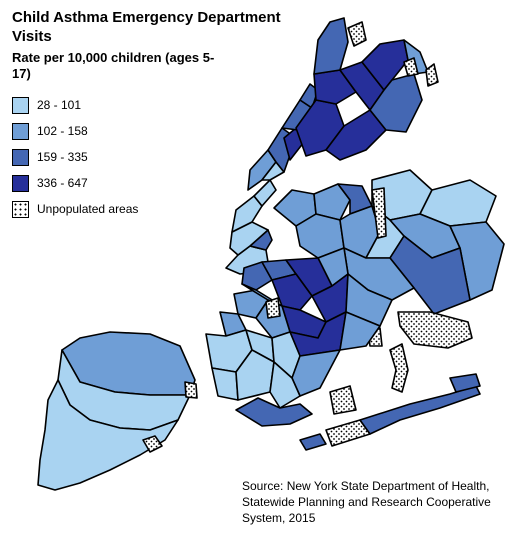 Image resolution: width=527 pixels, height=540 pixels. Describe the element at coordinates (369, 300) in the screenshot. I see `brooklyn-east-new-york-district` at that location.